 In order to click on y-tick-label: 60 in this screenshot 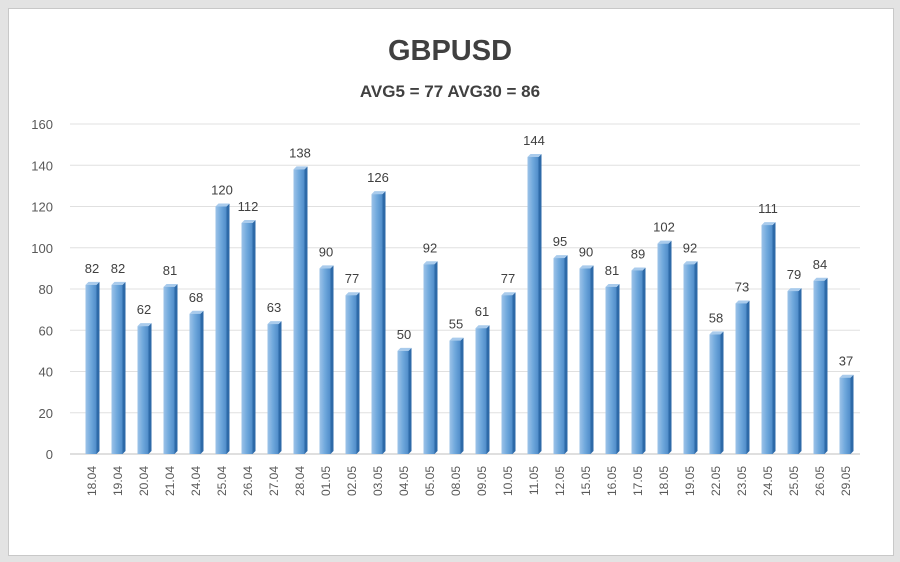, I will do `click(46, 330)`.